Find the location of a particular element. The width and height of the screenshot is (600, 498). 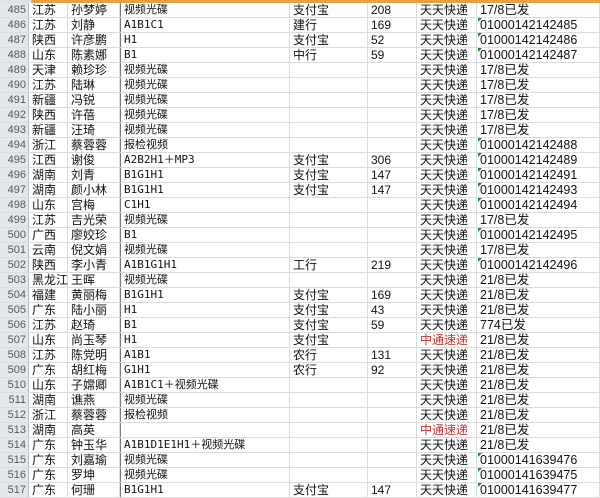

cell-name: 冯锐 is located at coordinates (94, 100).